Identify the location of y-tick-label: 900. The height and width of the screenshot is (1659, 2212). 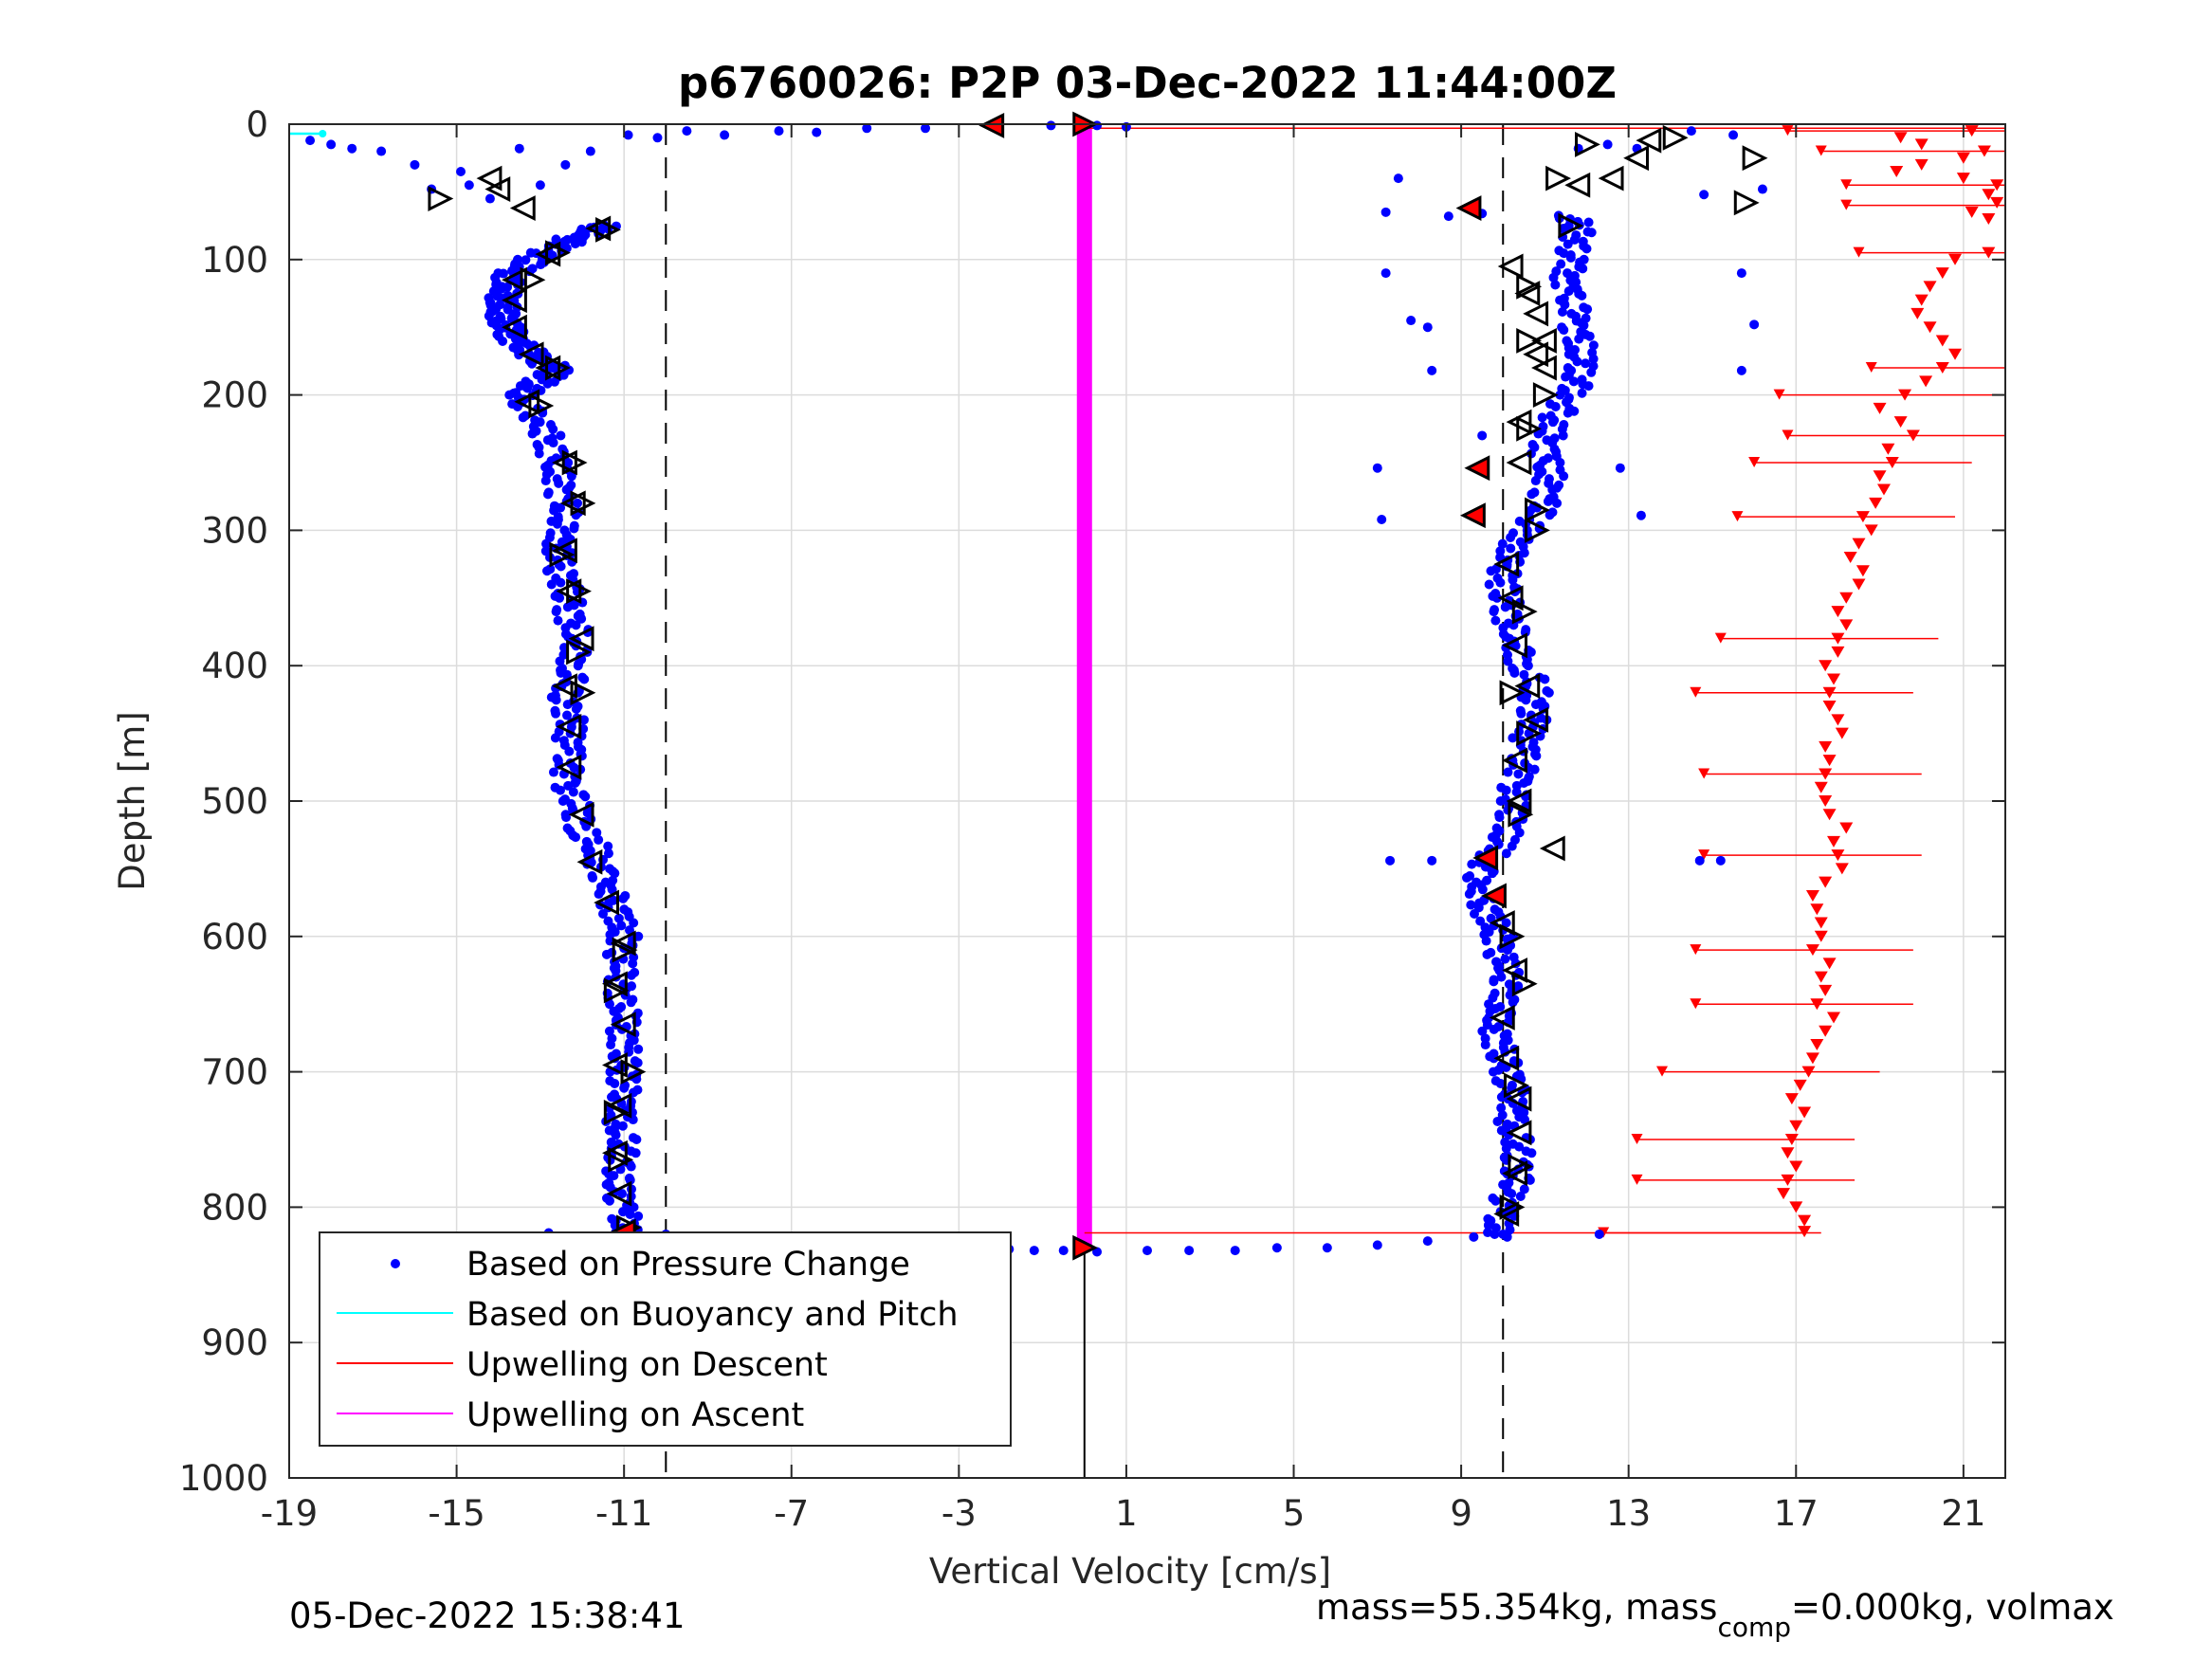
(234, 1342).